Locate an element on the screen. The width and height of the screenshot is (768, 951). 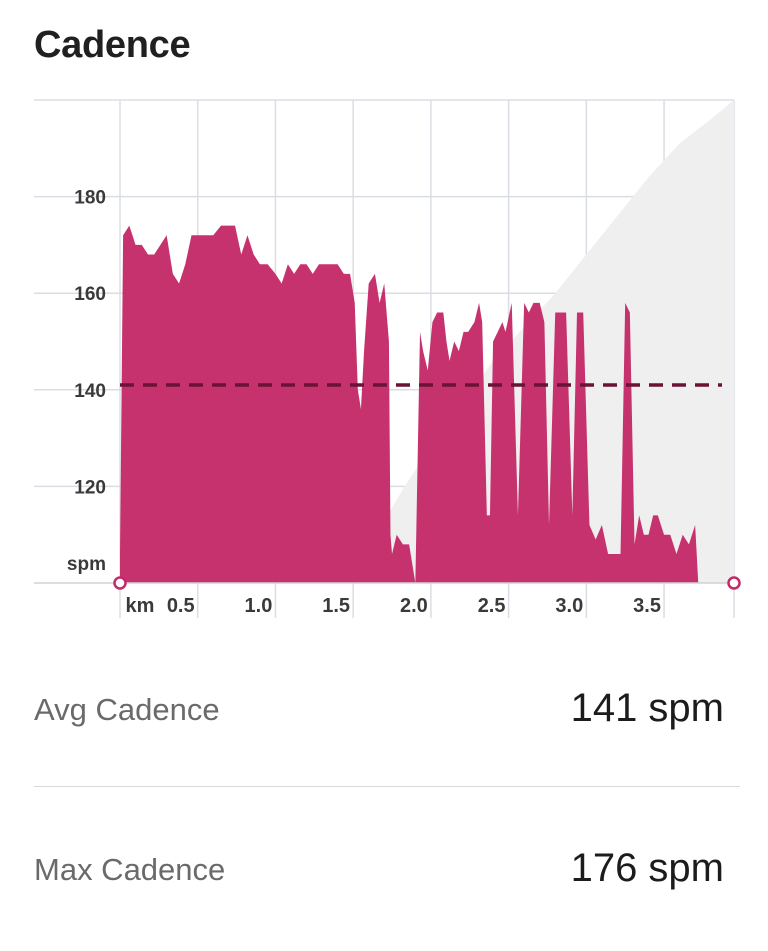
avg-cadence-value: 141 spm is located at coordinates (647, 708).